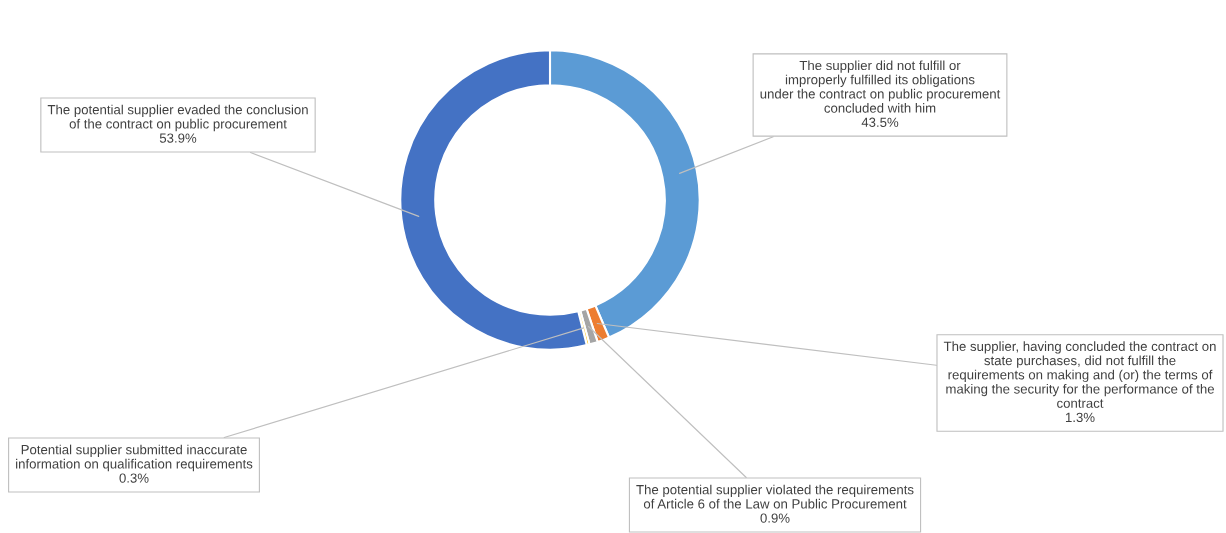 The width and height of the screenshot is (1226, 533). What do you see at coordinates (775, 496) in the screenshot?
I see `slice-label: The potential supplier violated the requirements of Article 6 of the Law on Public Procurement` at bounding box center [775, 496].